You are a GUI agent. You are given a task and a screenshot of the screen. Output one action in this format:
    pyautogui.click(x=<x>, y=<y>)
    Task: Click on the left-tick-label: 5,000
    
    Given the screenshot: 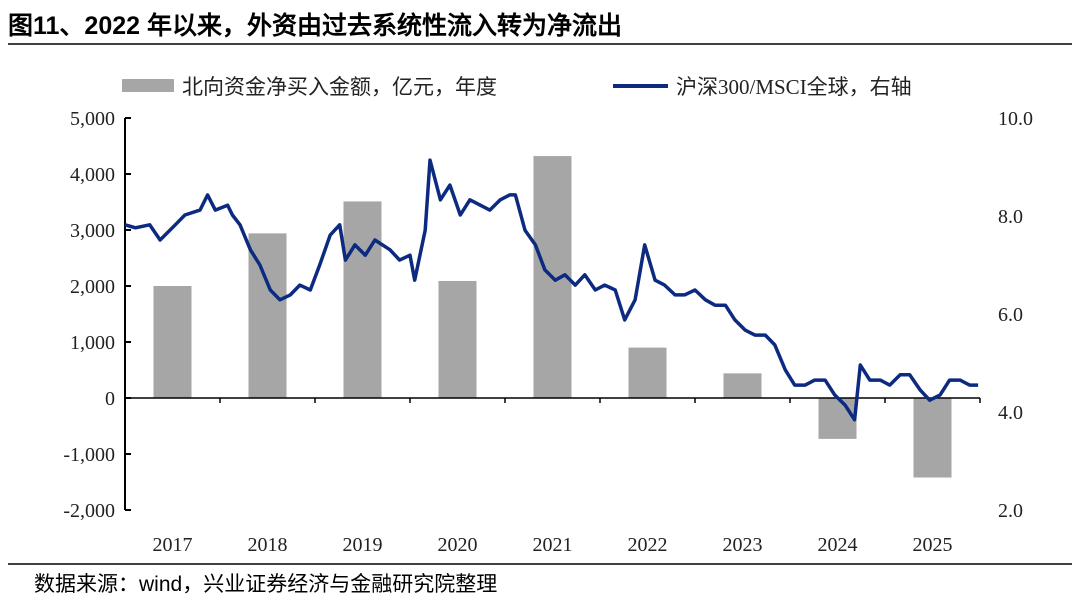 What is the action you would take?
    pyautogui.click(x=92, y=119)
    